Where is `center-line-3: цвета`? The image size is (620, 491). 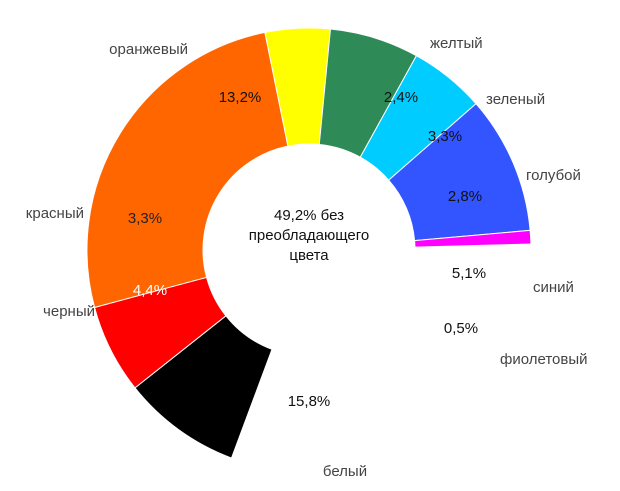
center-line-3: цвета is located at coordinates (309, 255).